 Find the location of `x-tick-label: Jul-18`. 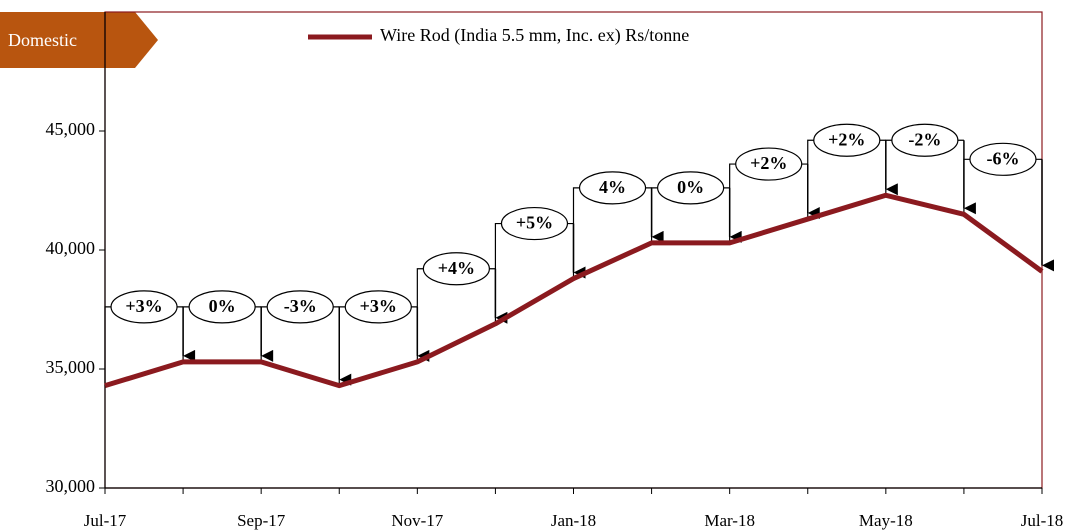

x-tick-label: Jul-18 is located at coordinates (1042, 520).